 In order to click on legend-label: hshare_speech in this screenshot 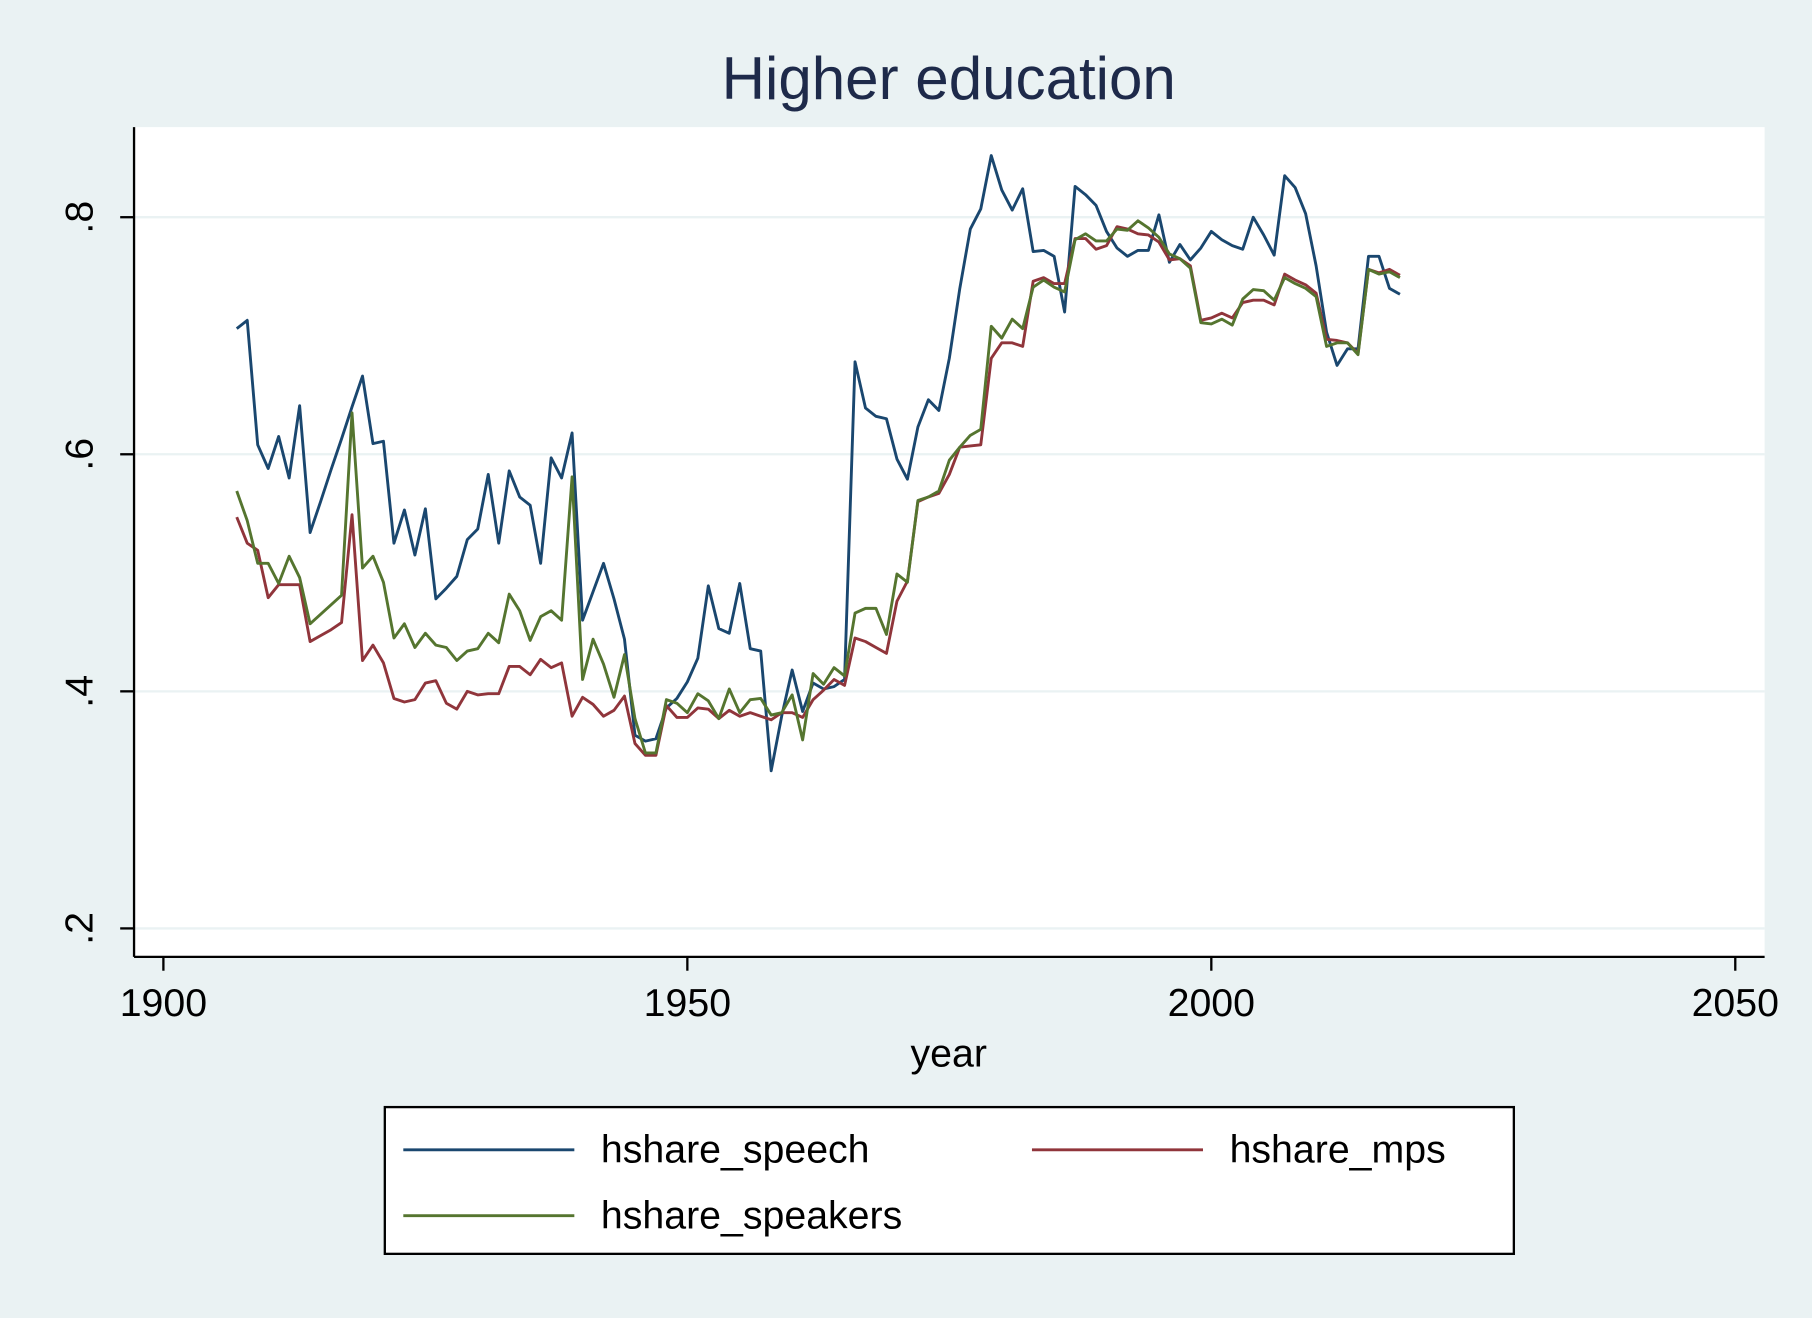, I will do `click(735, 1150)`.